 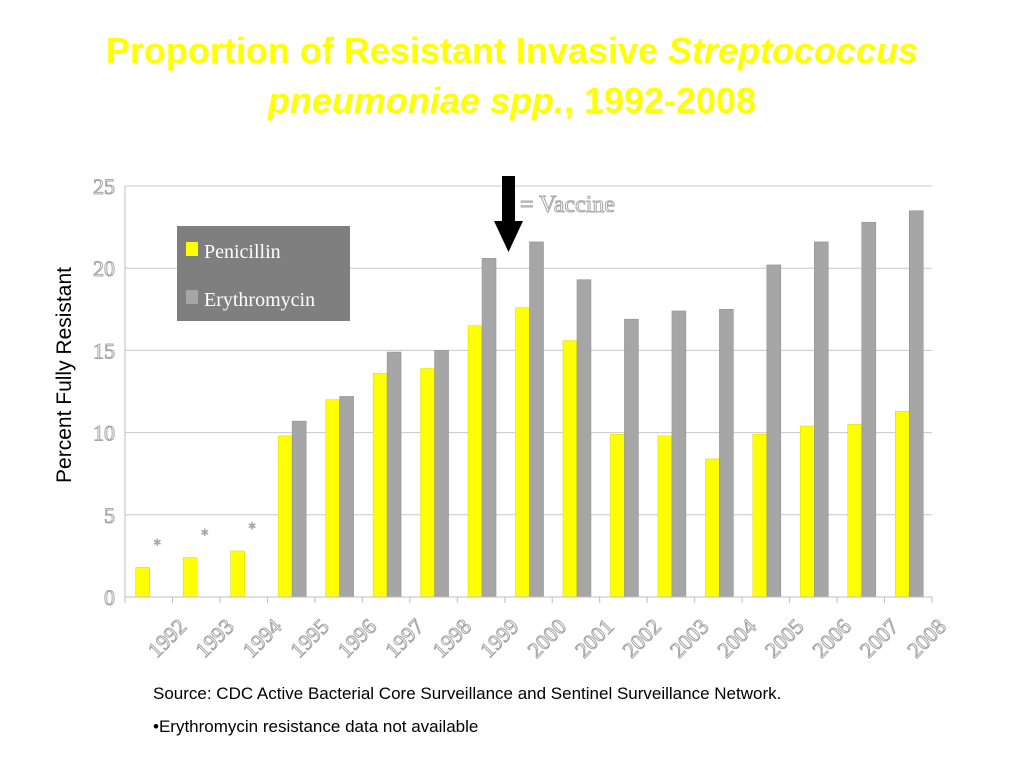 I want to click on bar-erythromycin-2001, so click(x=584, y=438).